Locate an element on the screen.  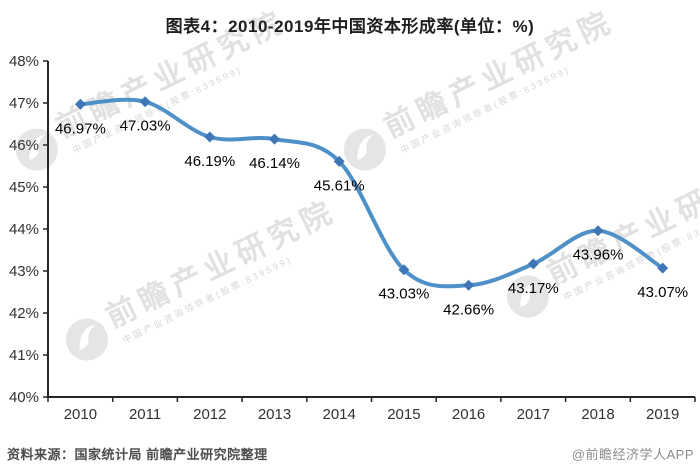
footer-credit: @前瞻经济学人APP is located at coordinates (632, 454).